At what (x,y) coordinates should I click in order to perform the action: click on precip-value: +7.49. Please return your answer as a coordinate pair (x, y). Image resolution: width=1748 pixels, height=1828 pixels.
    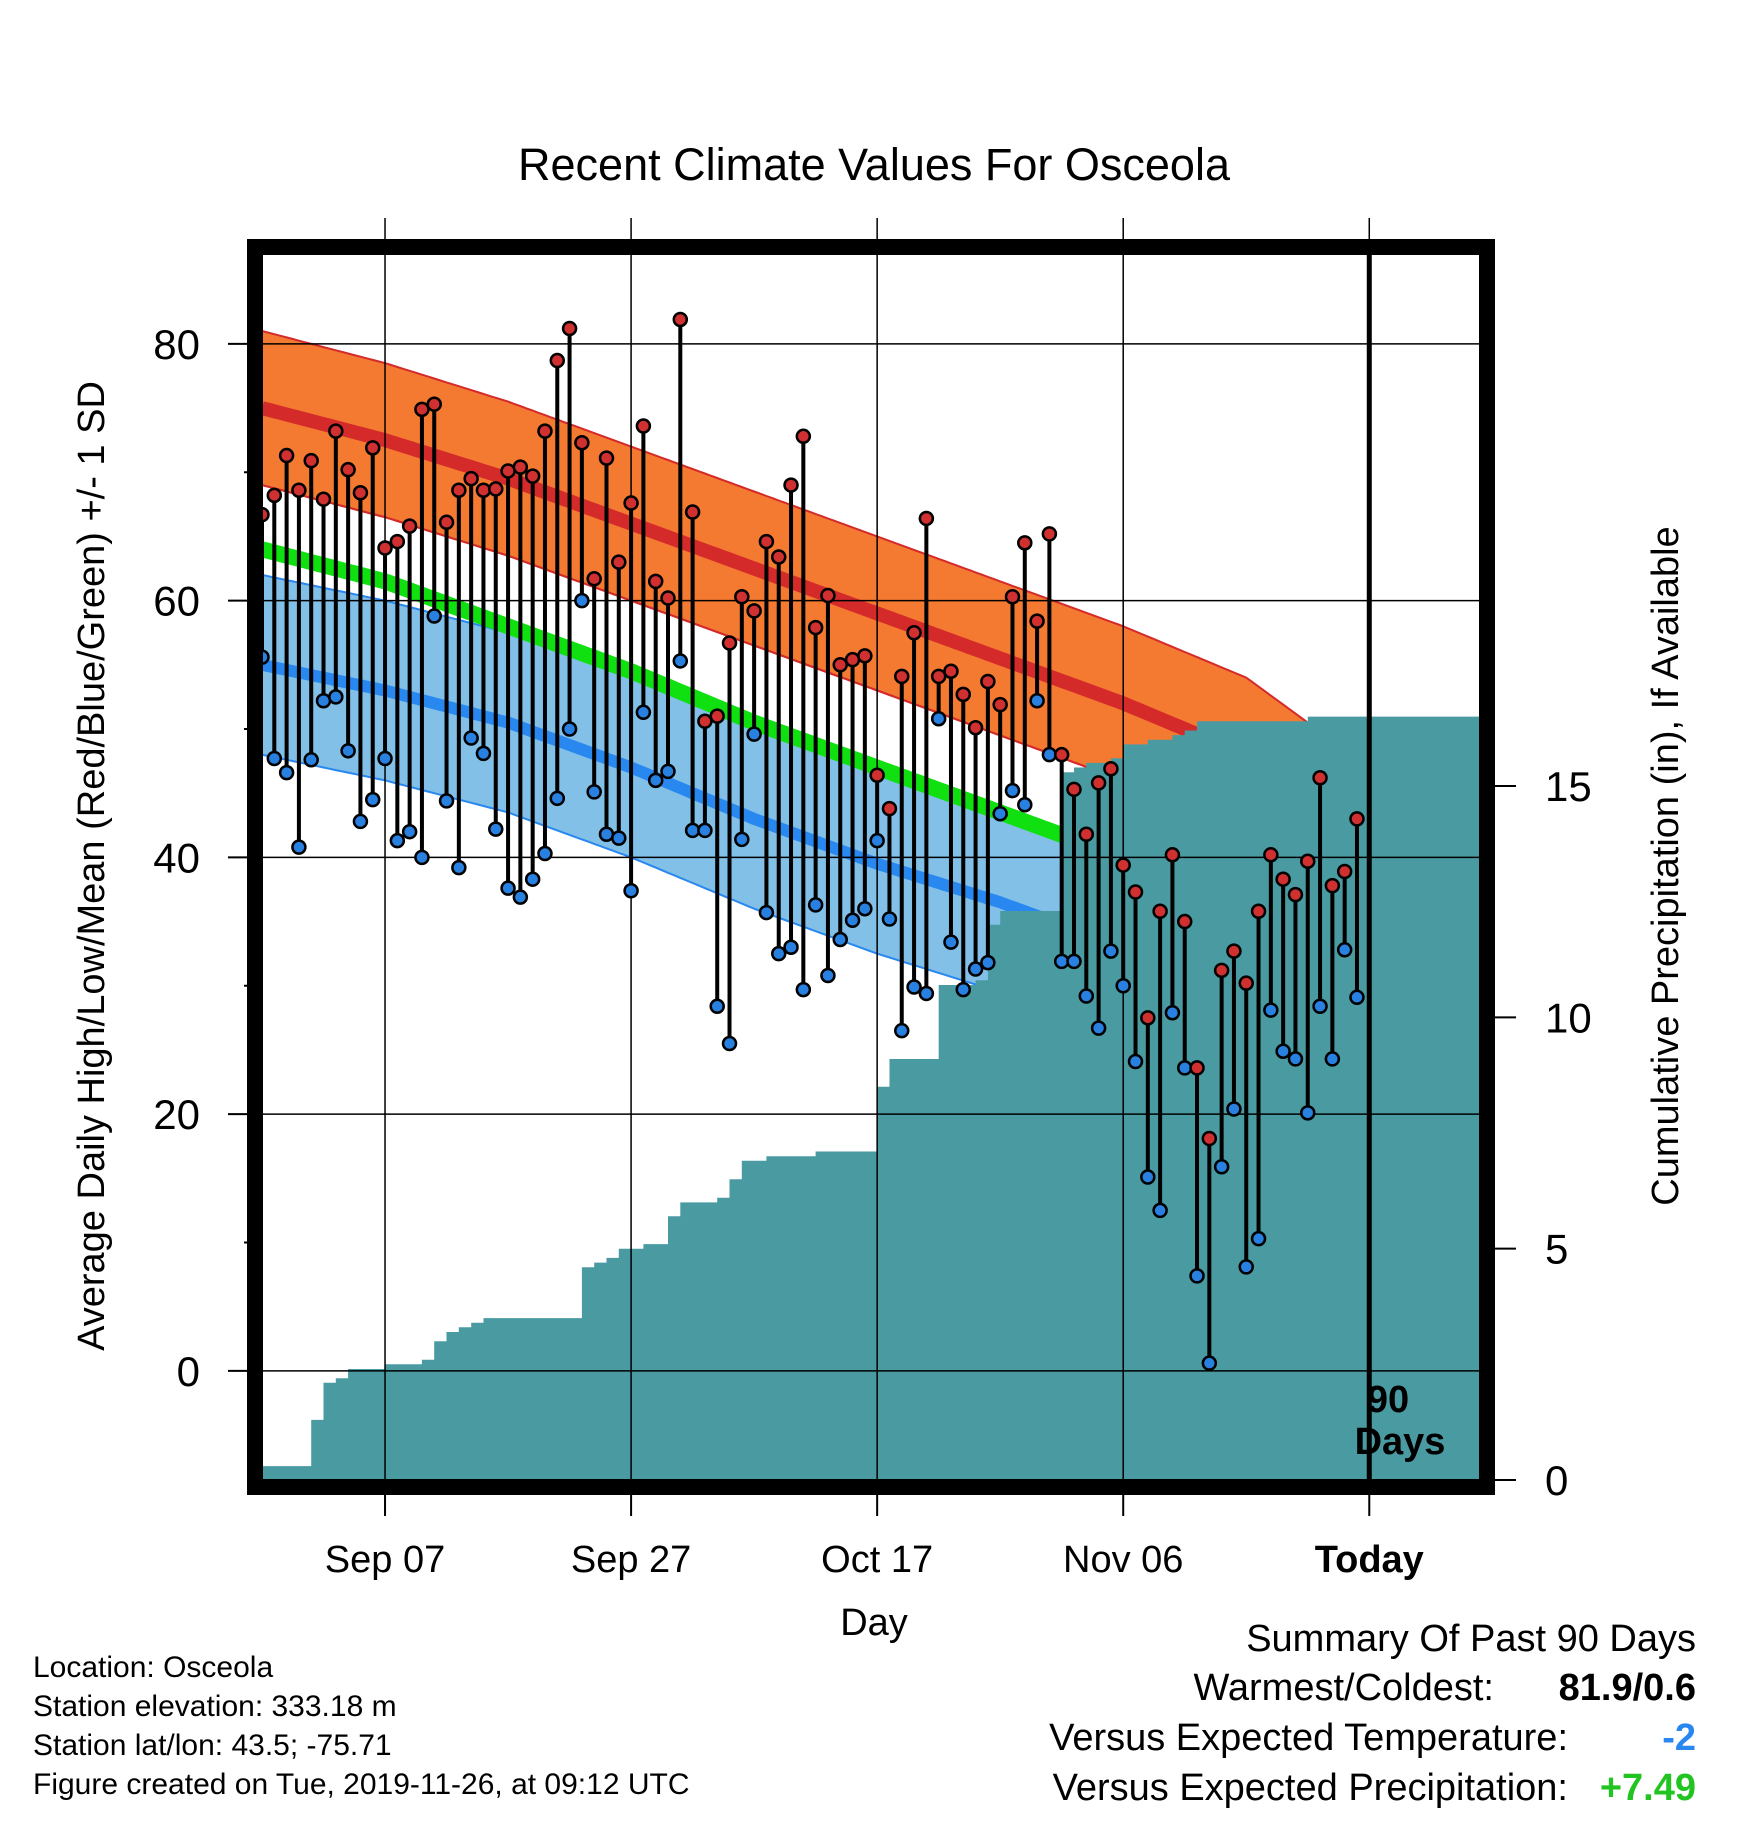
    Looking at the image, I should click on (1647, 1788).